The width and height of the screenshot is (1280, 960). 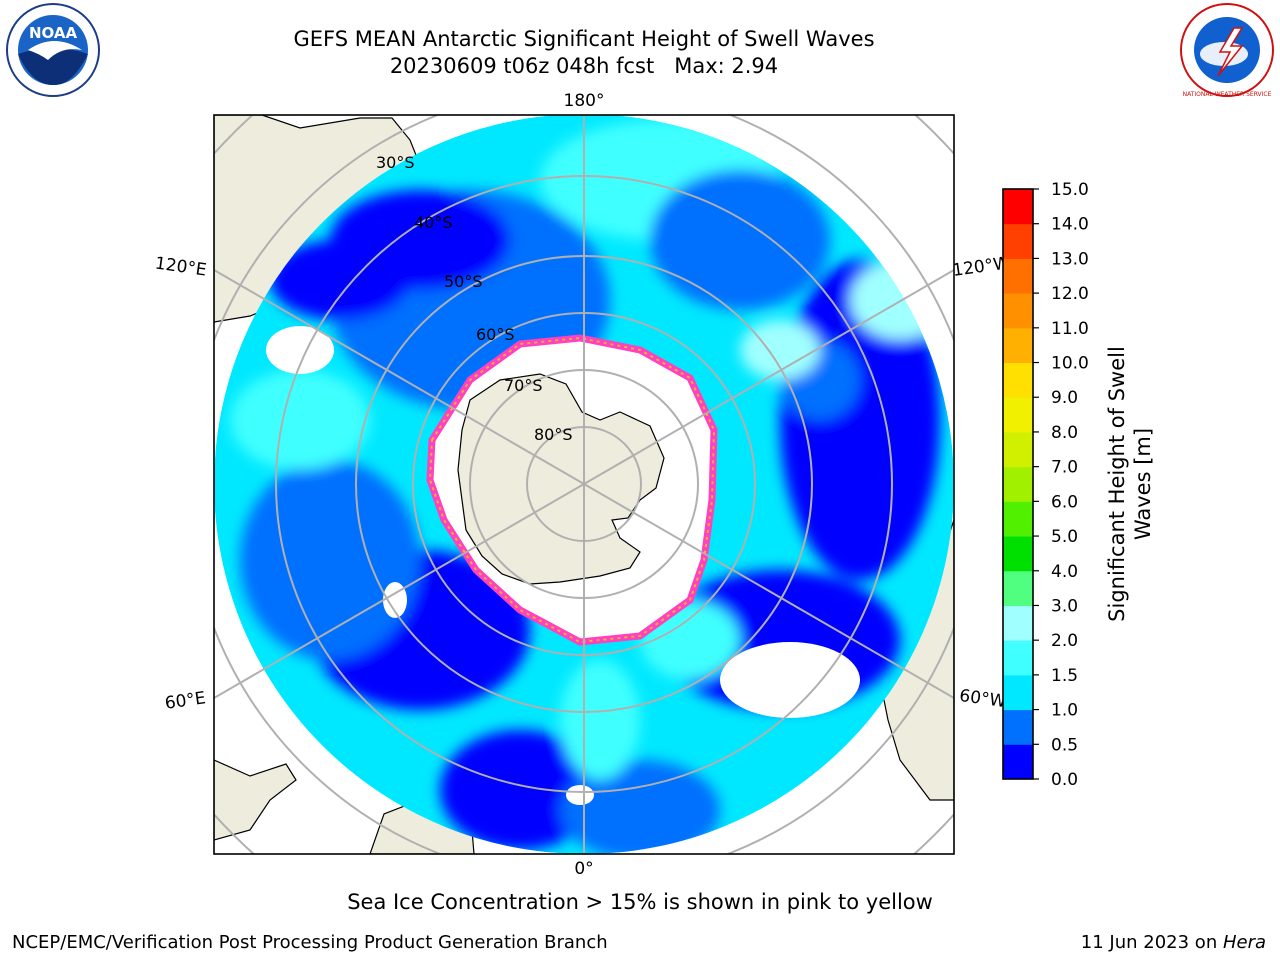 What do you see at coordinates (1064, 641) in the screenshot?
I see `colorbar-tick-label: 2.0` at bounding box center [1064, 641].